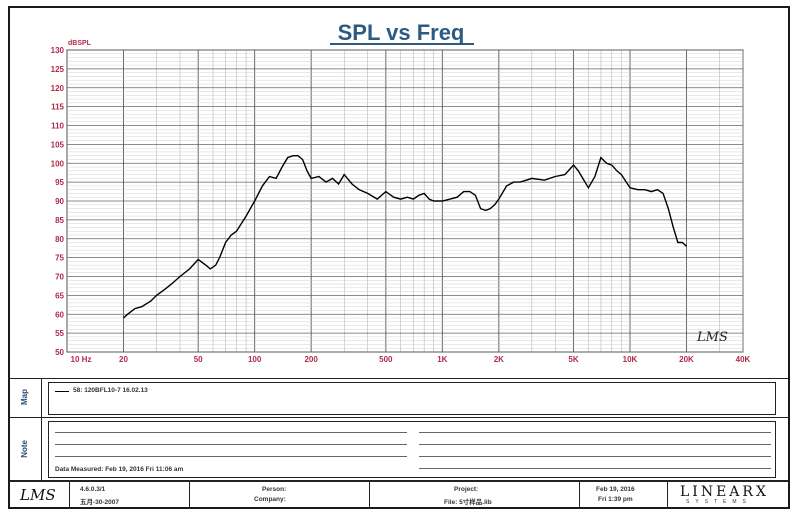 The width and height of the screenshot is (800, 517). I want to click on footer-time: Fri 1:39 pm, so click(615, 499).